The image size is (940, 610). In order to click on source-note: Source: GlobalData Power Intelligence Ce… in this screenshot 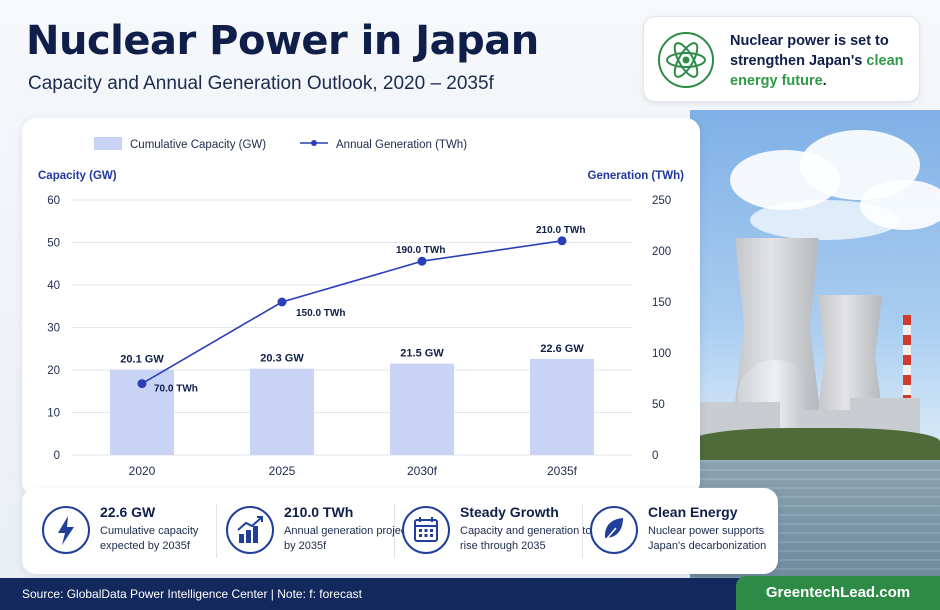, I will do `click(192, 594)`.